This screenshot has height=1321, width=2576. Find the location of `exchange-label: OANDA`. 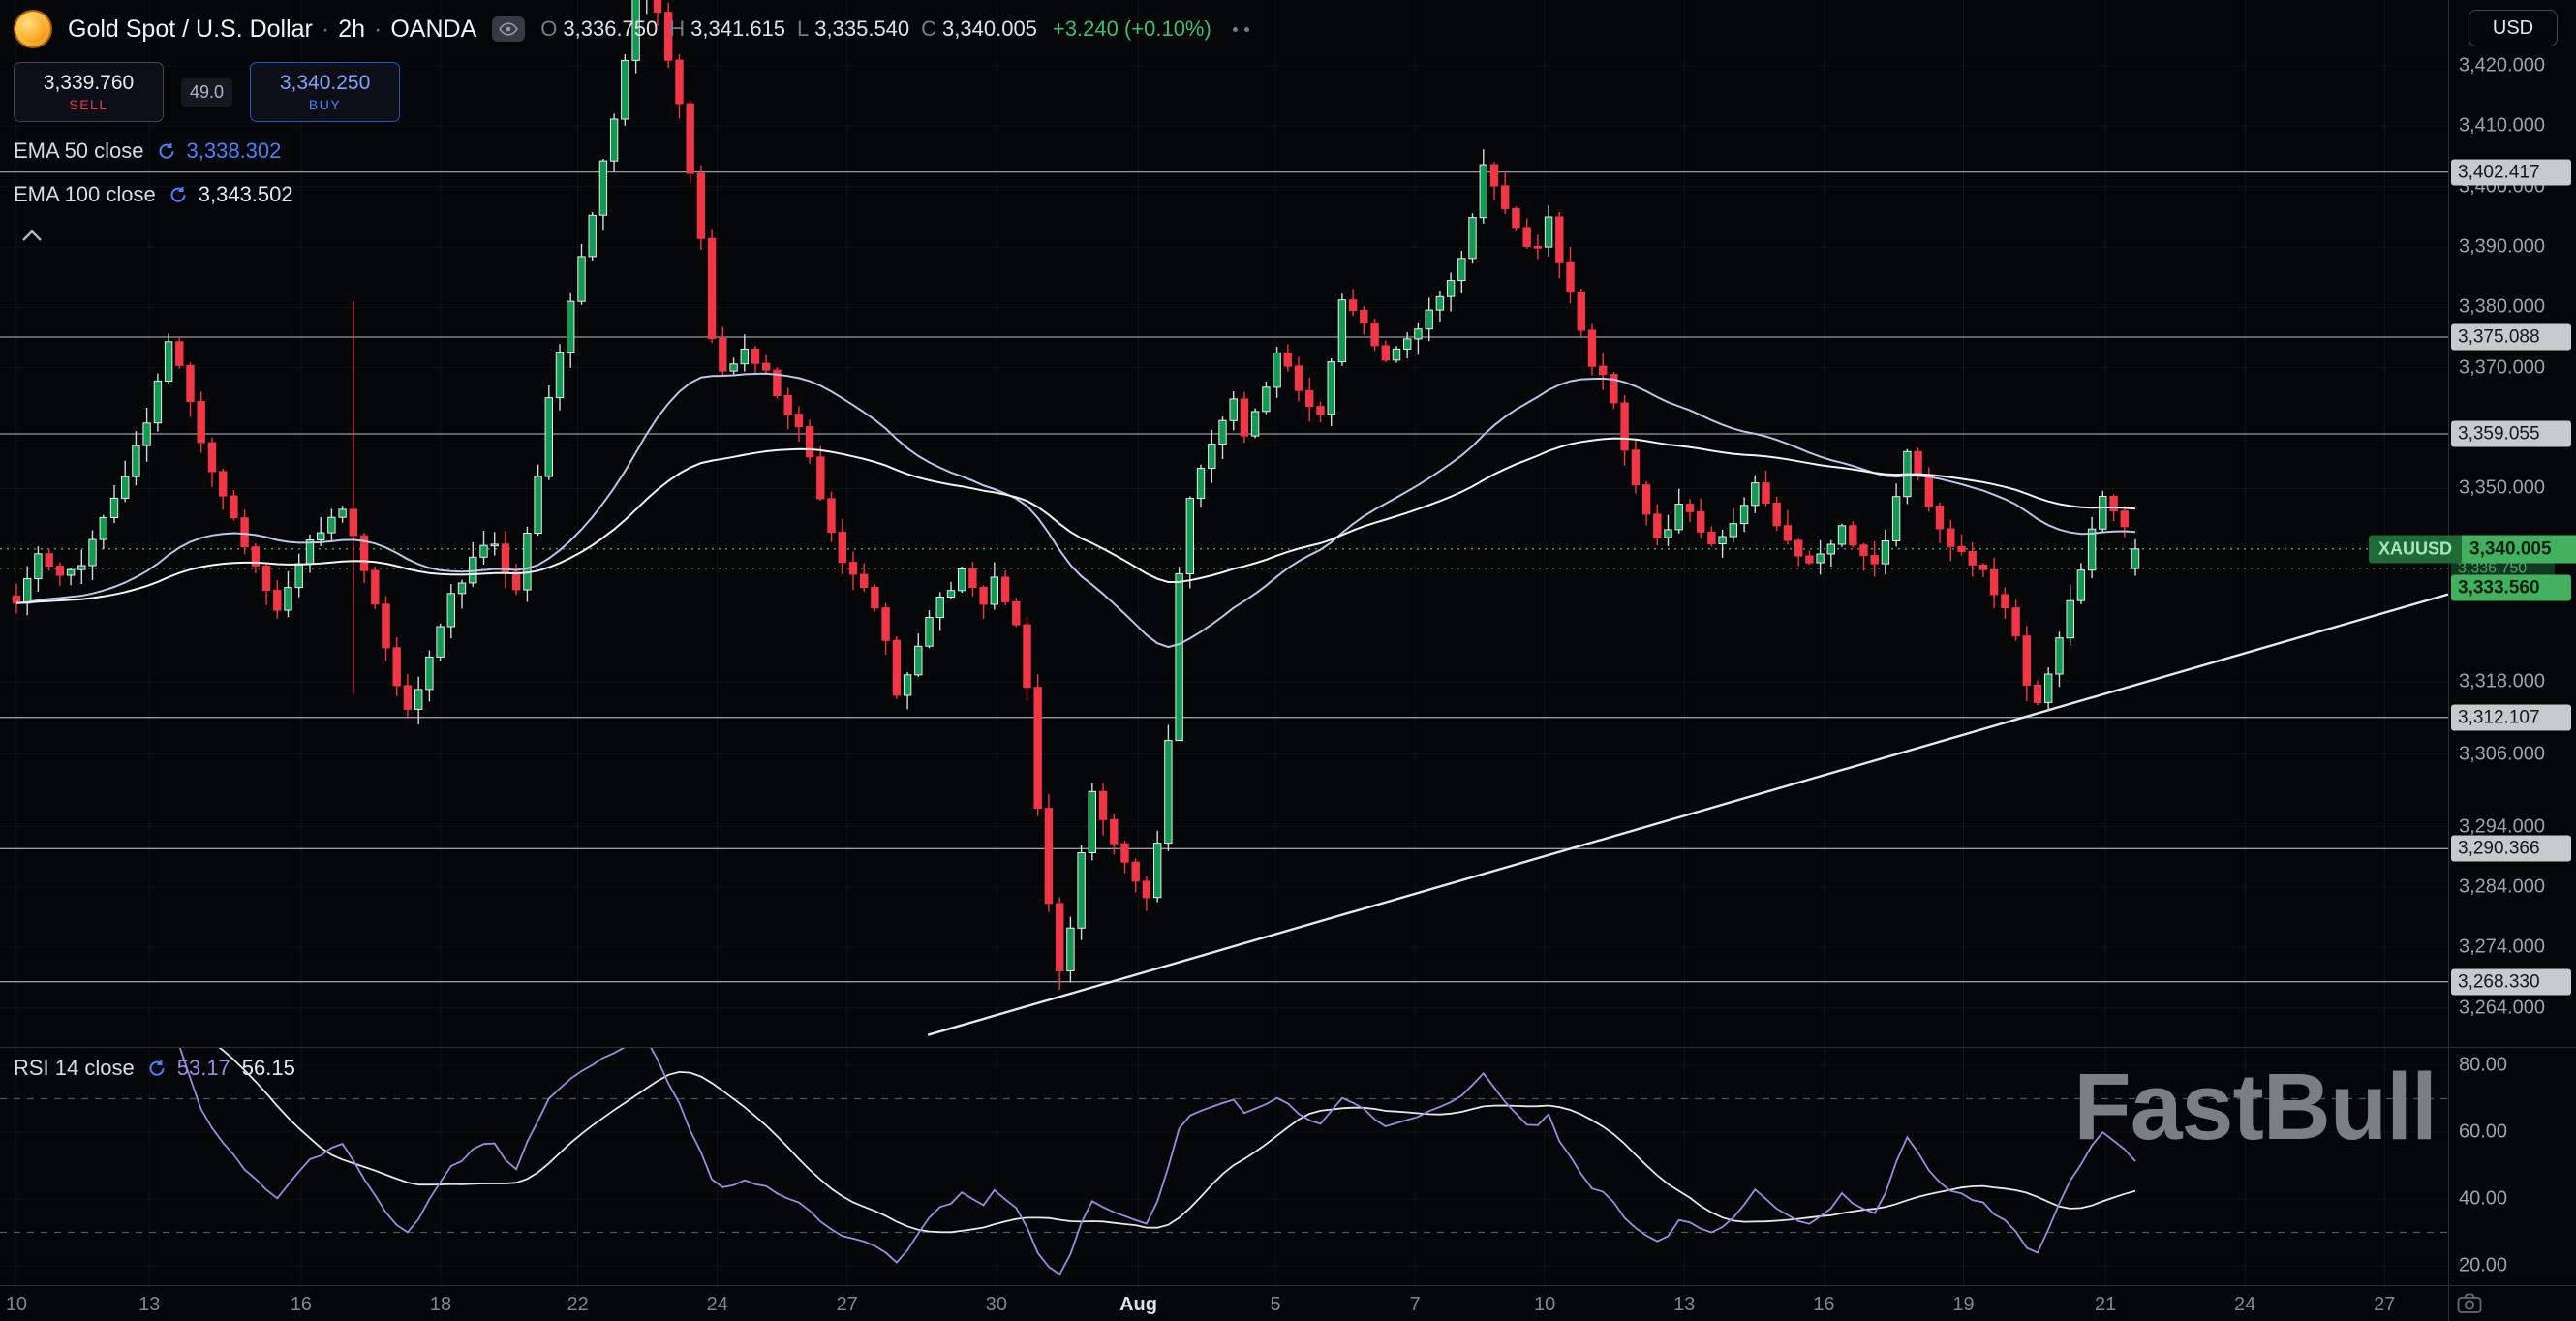

exchange-label: OANDA is located at coordinates (433, 29).